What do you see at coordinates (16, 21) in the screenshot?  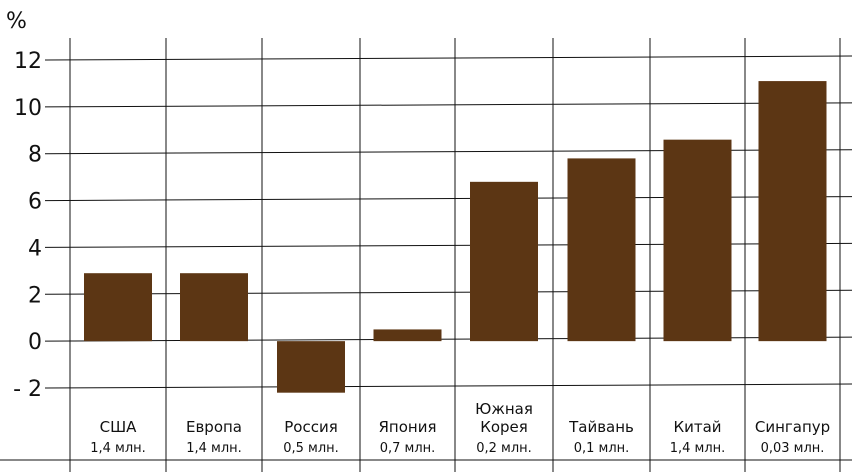 I see `y-axis-label: %` at bounding box center [16, 21].